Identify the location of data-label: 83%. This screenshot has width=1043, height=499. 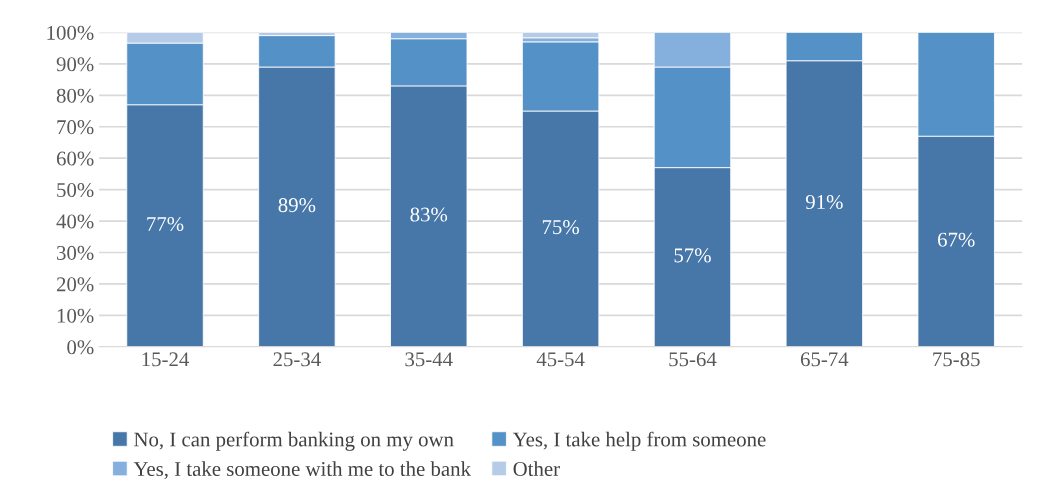
(429, 214).